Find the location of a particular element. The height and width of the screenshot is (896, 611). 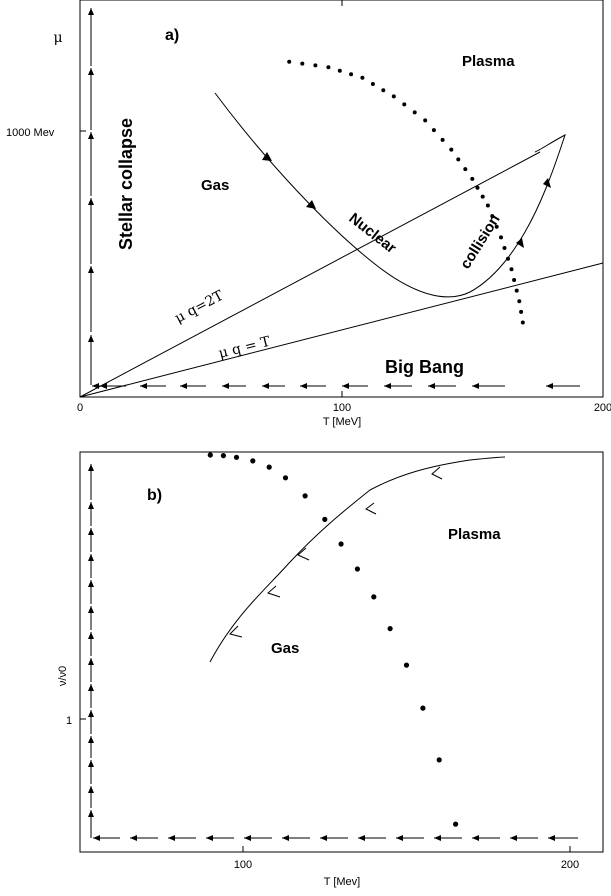

b-xtick-200: 200 is located at coordinates (570, 865).